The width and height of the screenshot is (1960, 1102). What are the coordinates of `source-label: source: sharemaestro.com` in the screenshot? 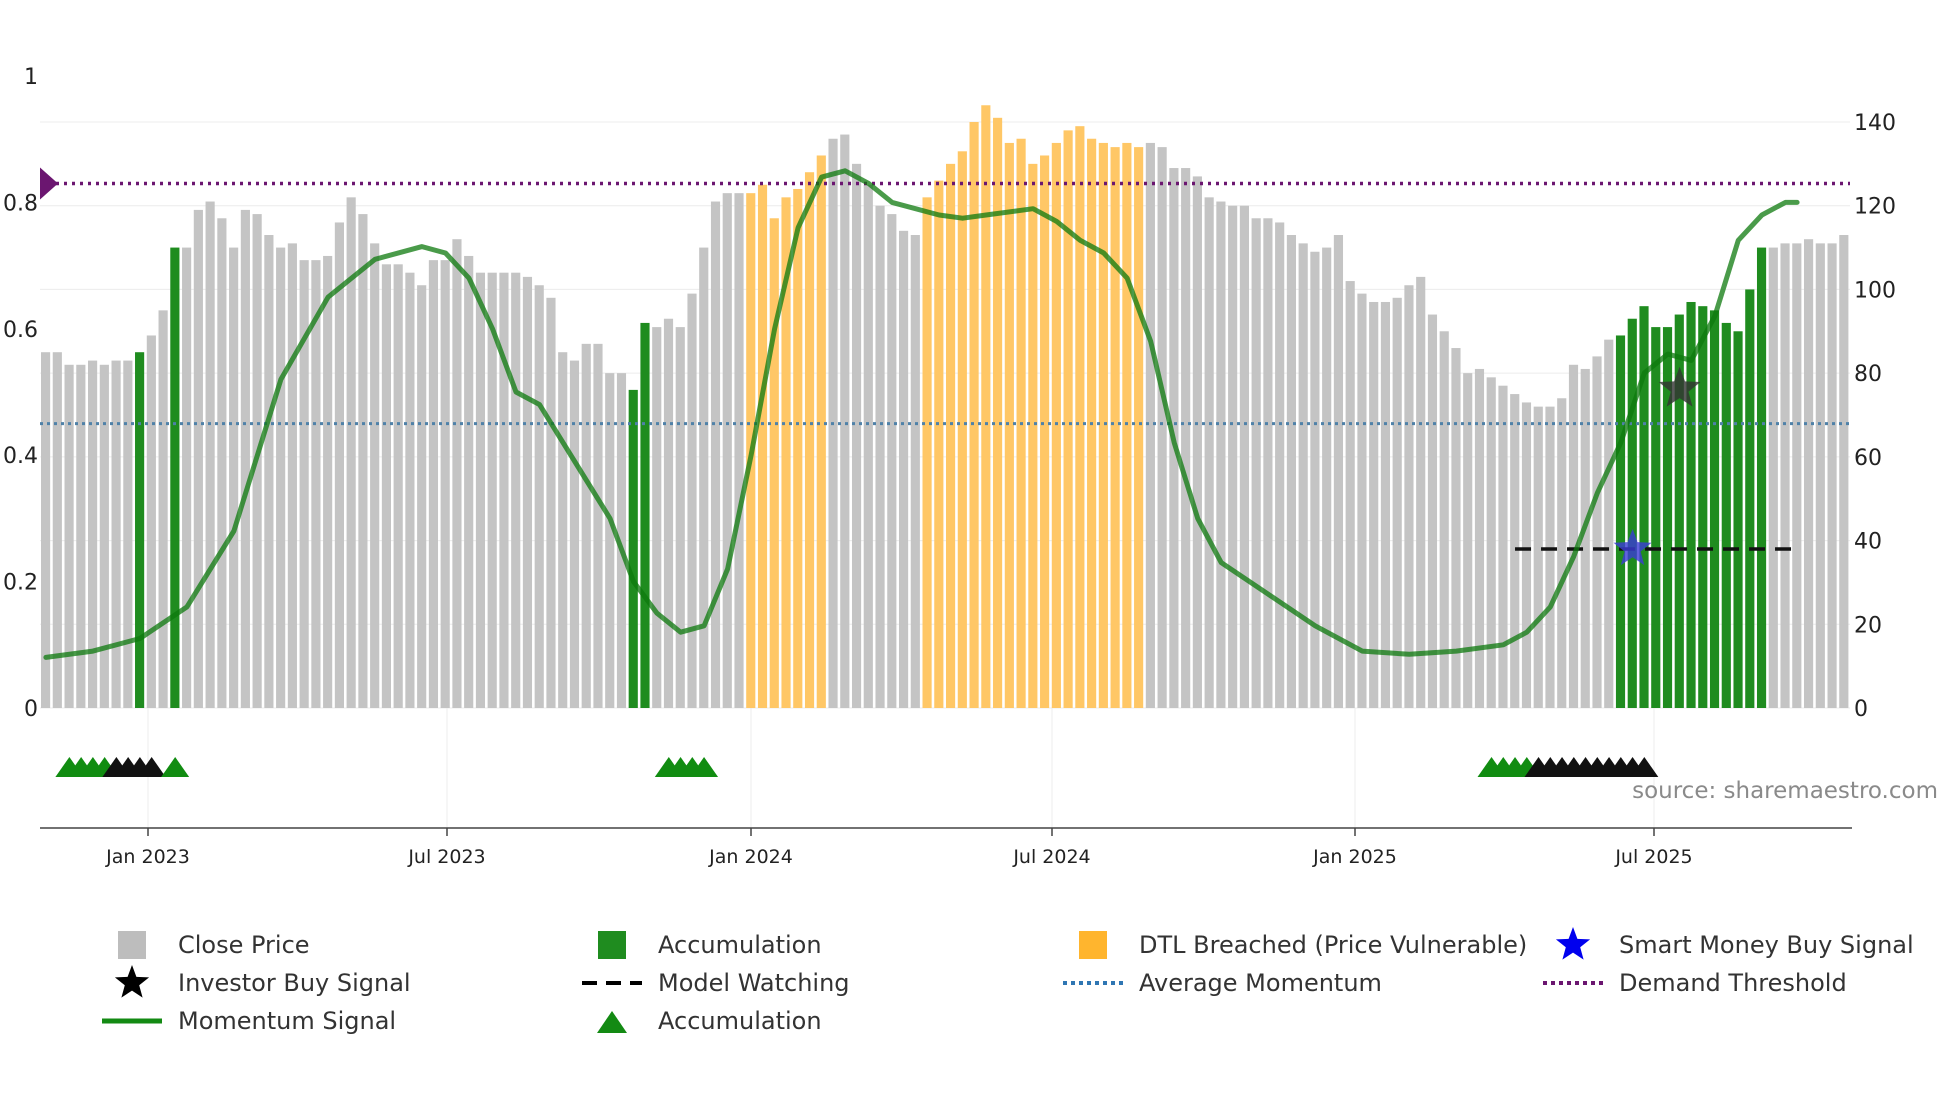 It's located at (1785, 791).